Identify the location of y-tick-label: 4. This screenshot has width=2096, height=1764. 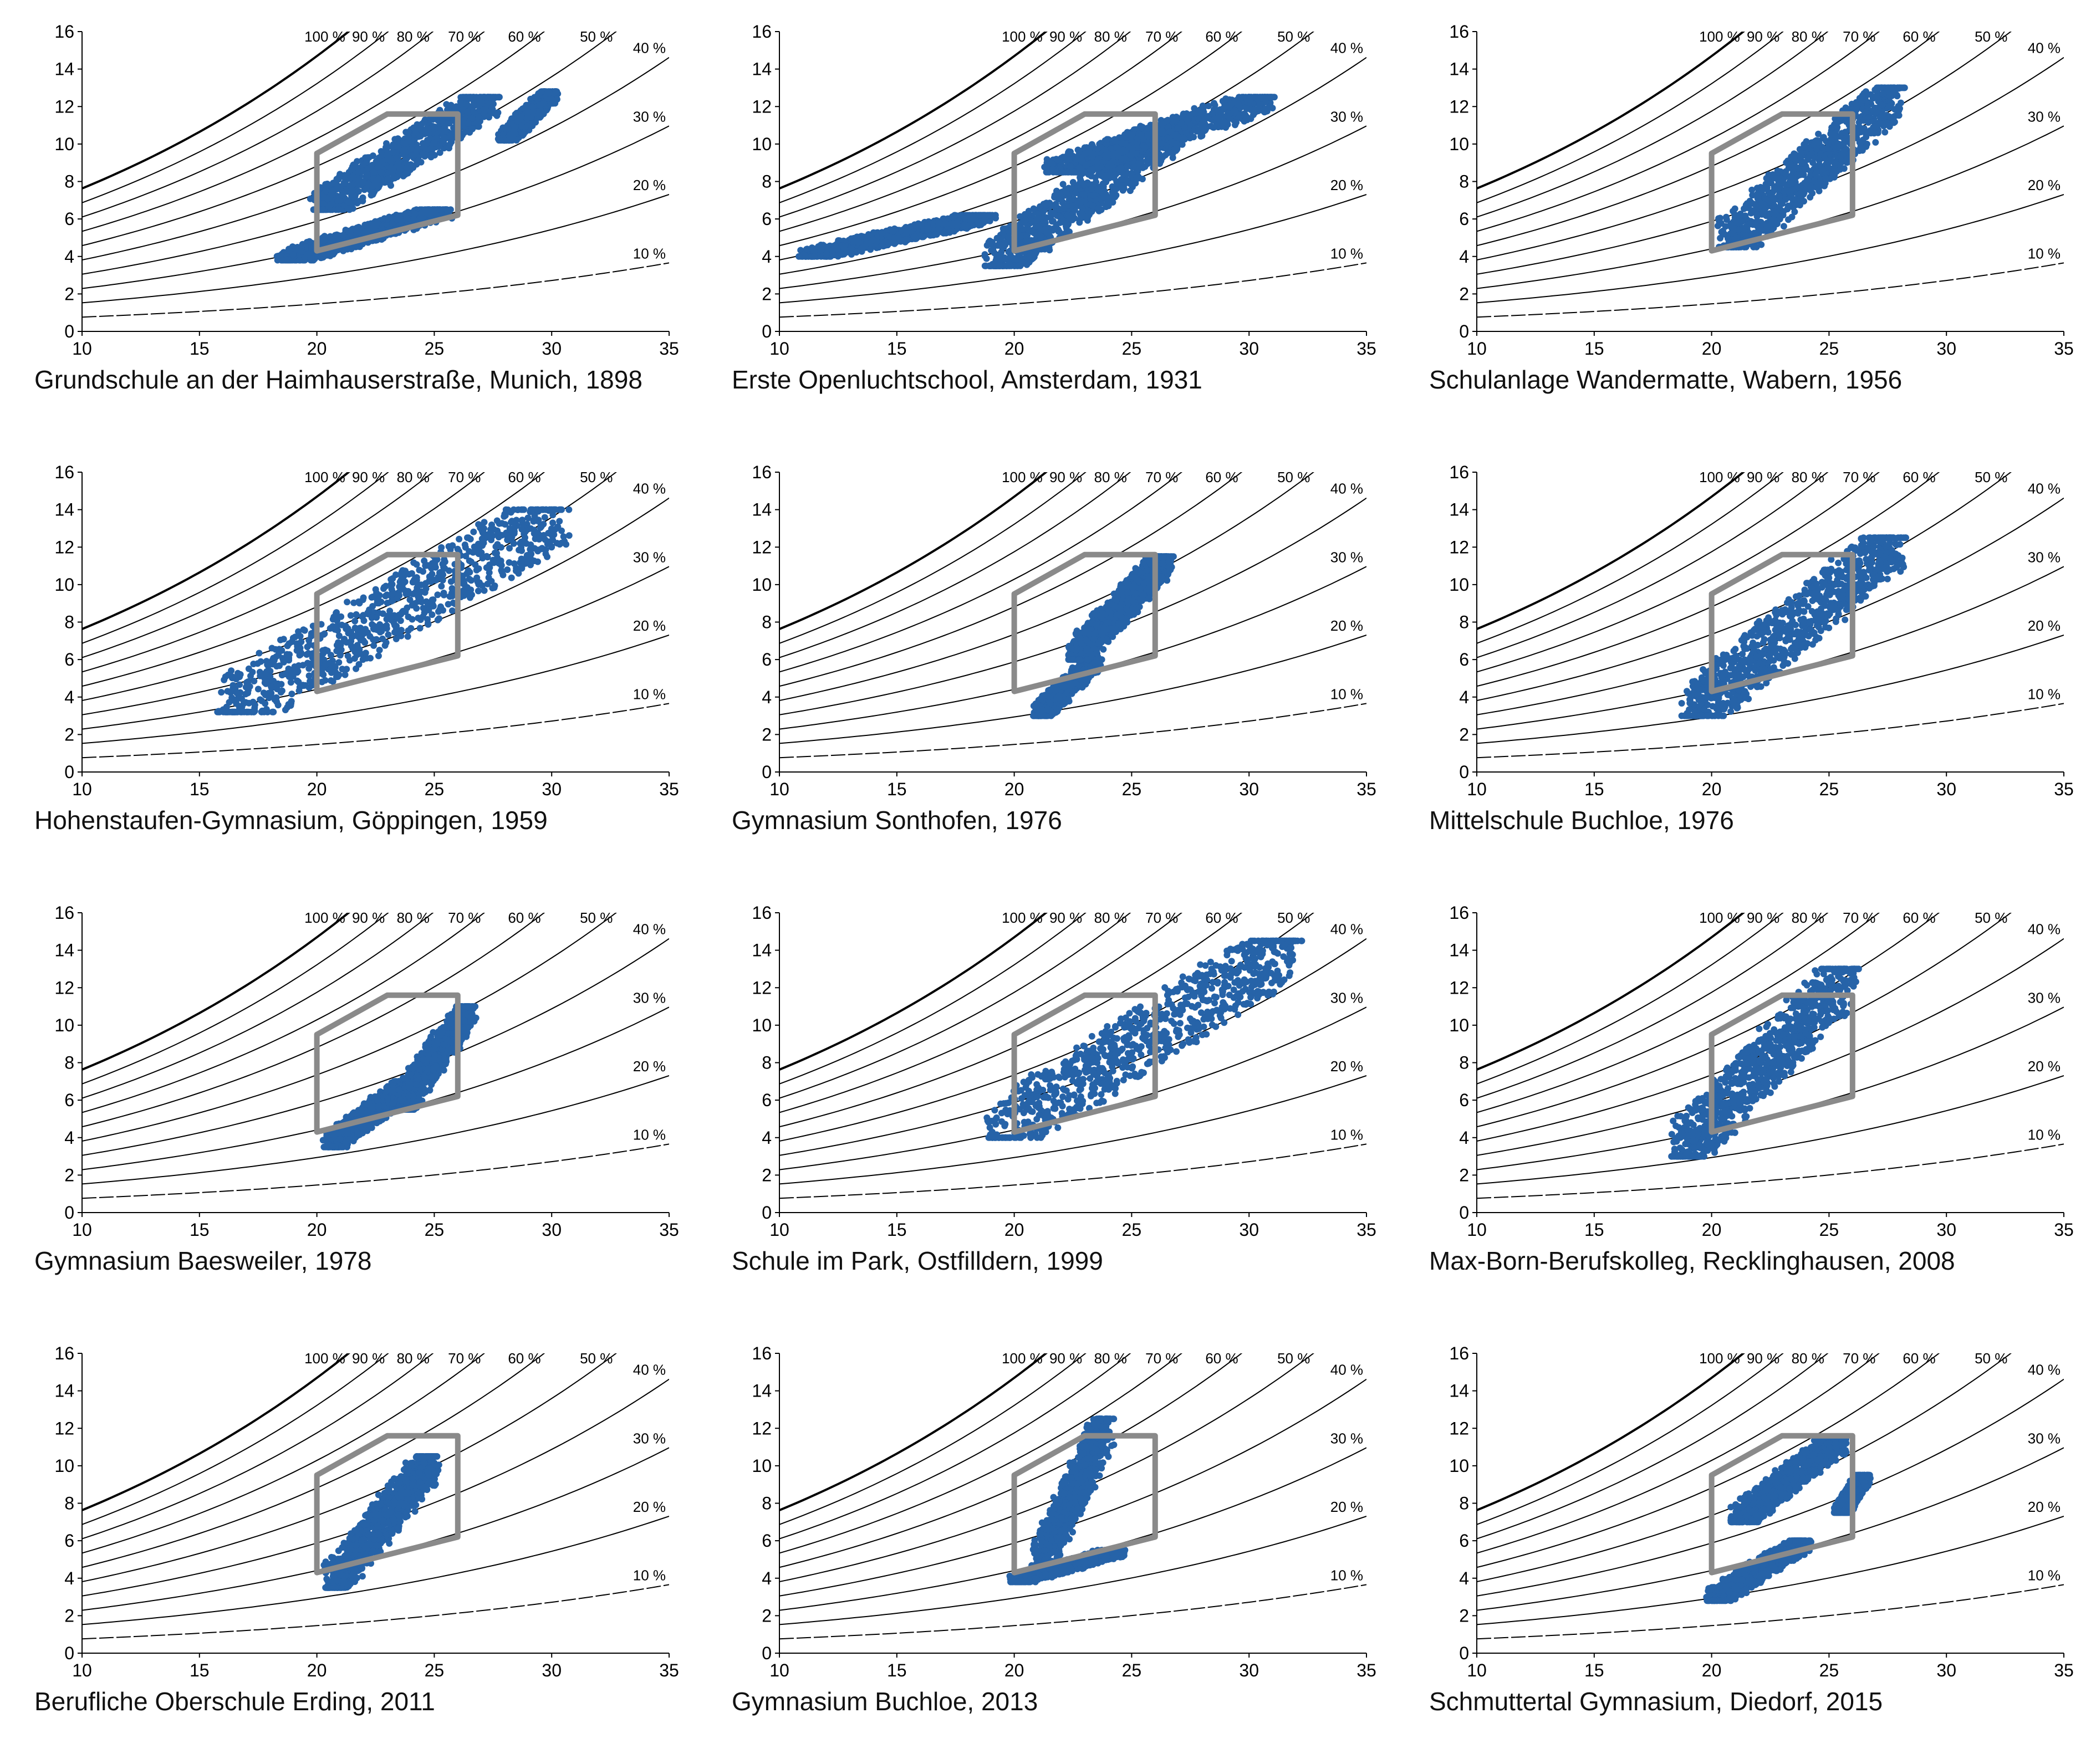
(69, 257).